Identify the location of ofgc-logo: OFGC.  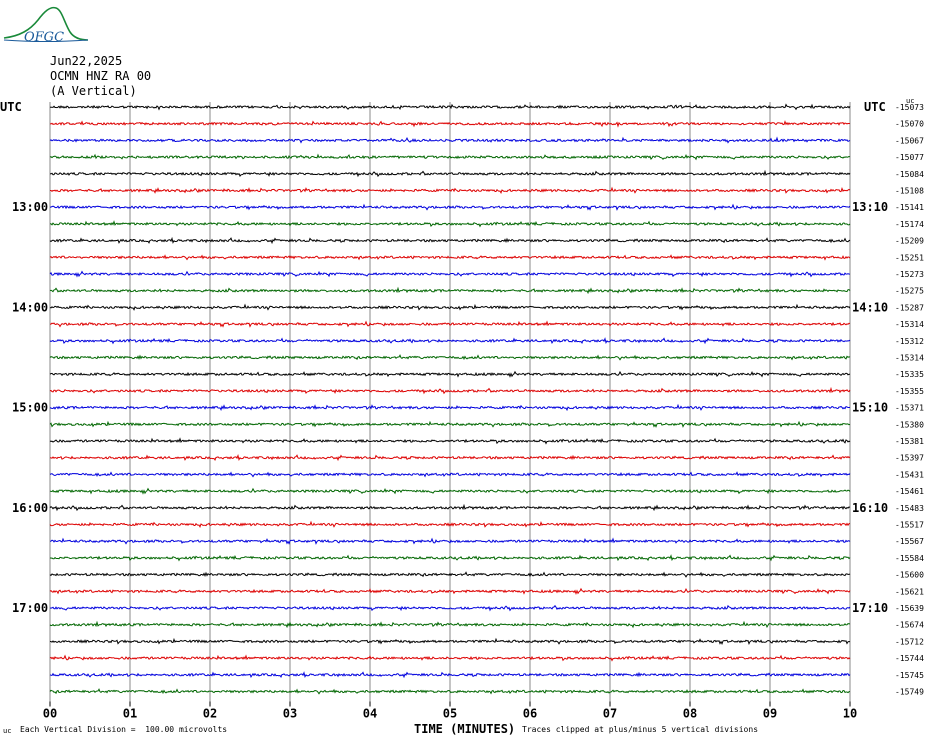
(46, 25).